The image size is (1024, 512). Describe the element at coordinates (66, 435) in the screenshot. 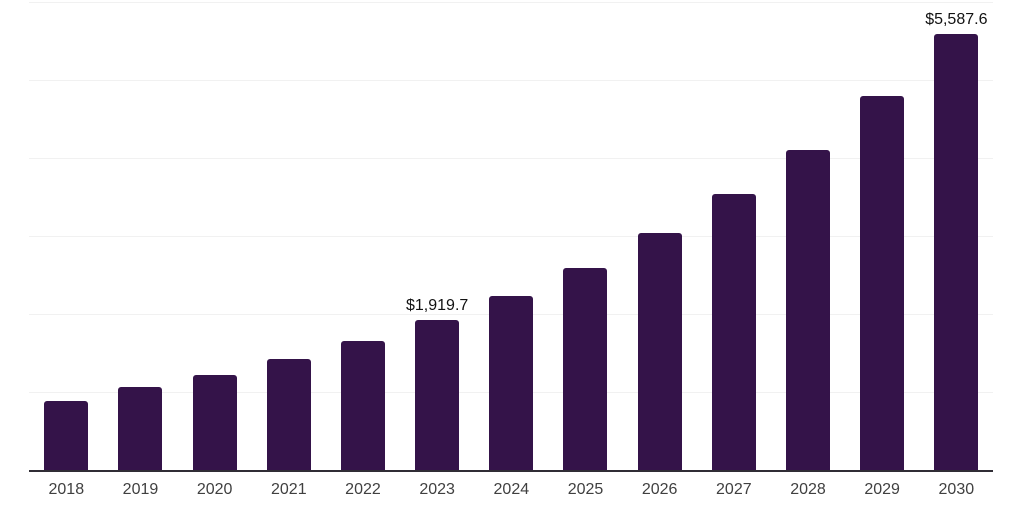

I see `bar-2018` at that location.